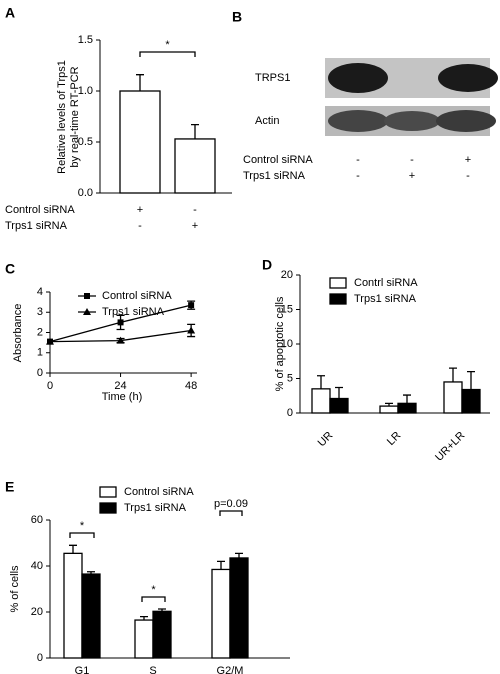  I want to click on panel-letter: C, so click(10, 269).